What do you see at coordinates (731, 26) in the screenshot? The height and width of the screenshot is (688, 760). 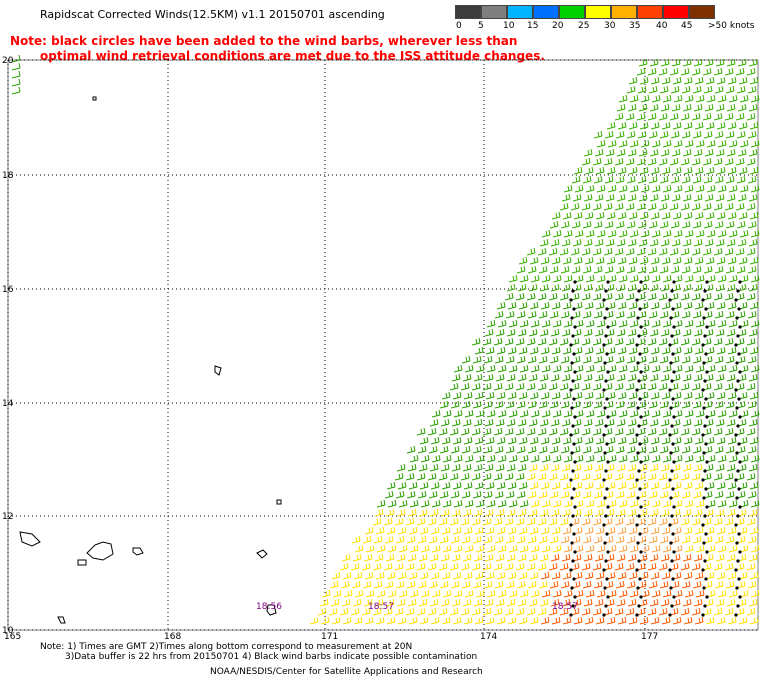 I see `scale-label: >50 knots` at bounding box center [731, 26].